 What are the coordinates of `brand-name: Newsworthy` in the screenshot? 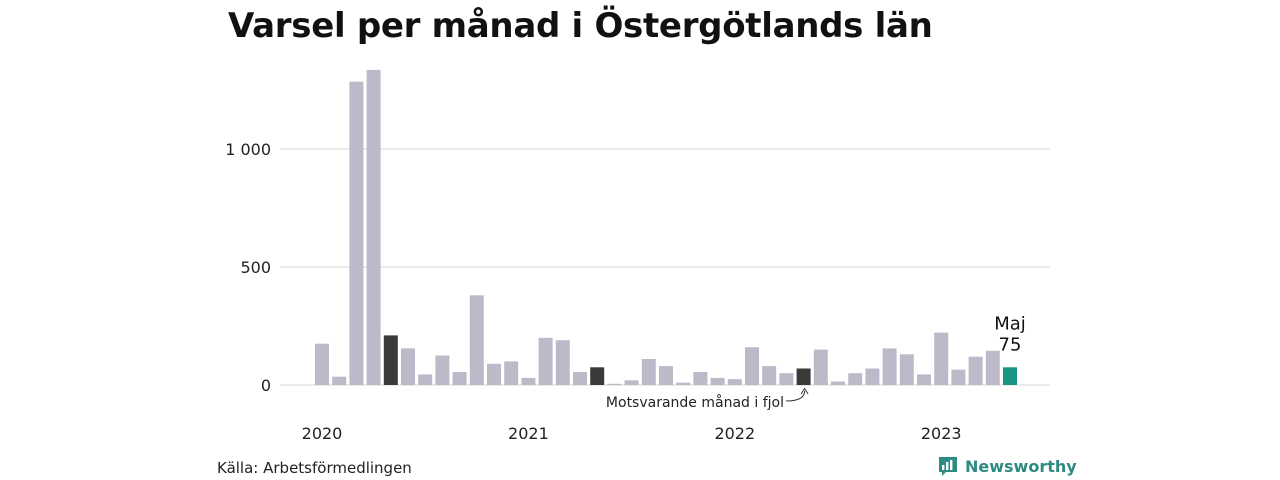 It's located at (1021, 466).